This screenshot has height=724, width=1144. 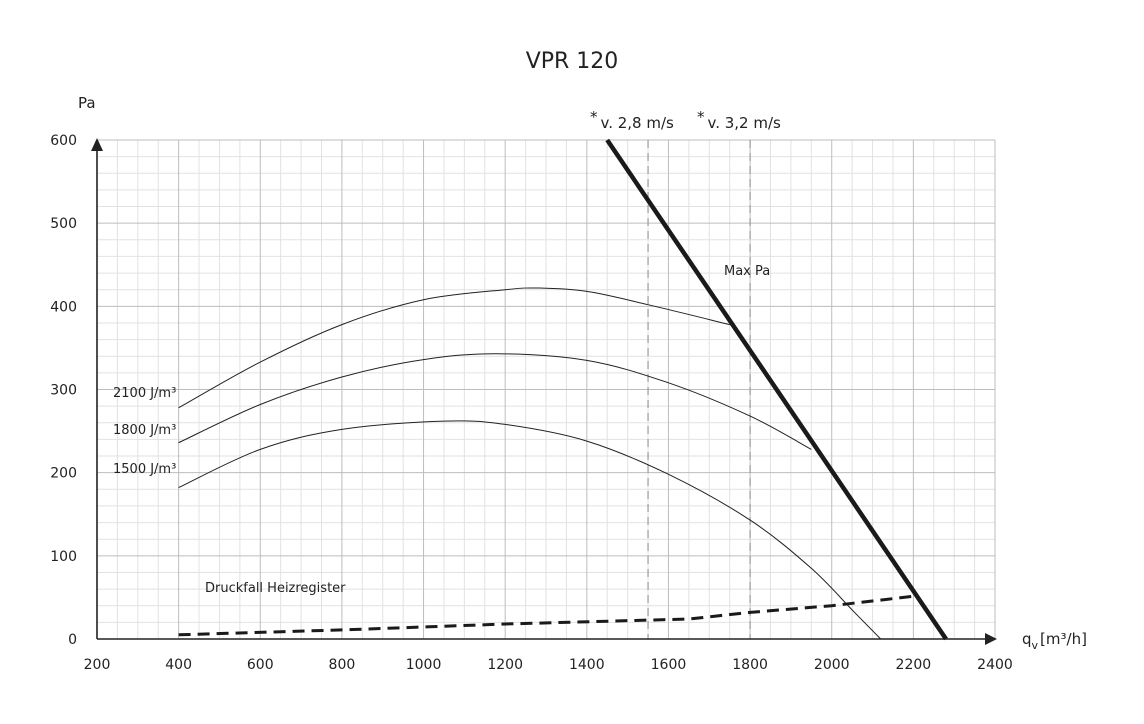 What do you see at coordinates (178, 665) in the screenshot?
I see `x-tick-label: 400` at bounding box center [178, 665].